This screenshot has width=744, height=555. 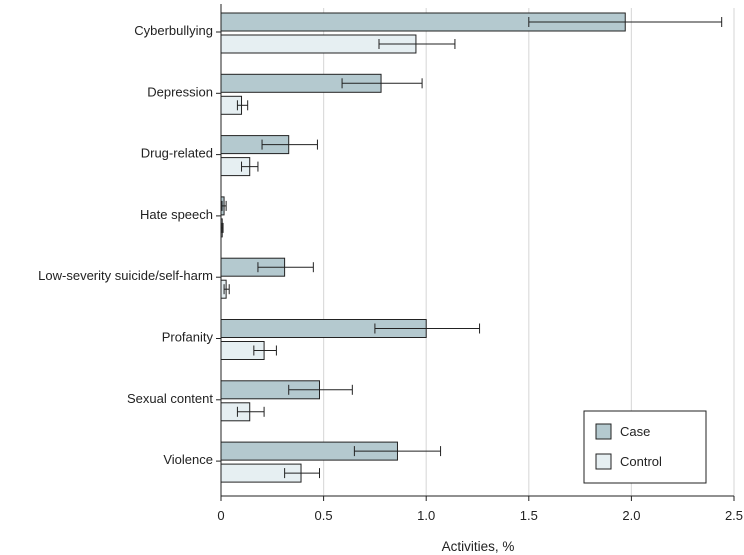 I want to click on x-tick-label: 2.5, so click(x=734, y=515).